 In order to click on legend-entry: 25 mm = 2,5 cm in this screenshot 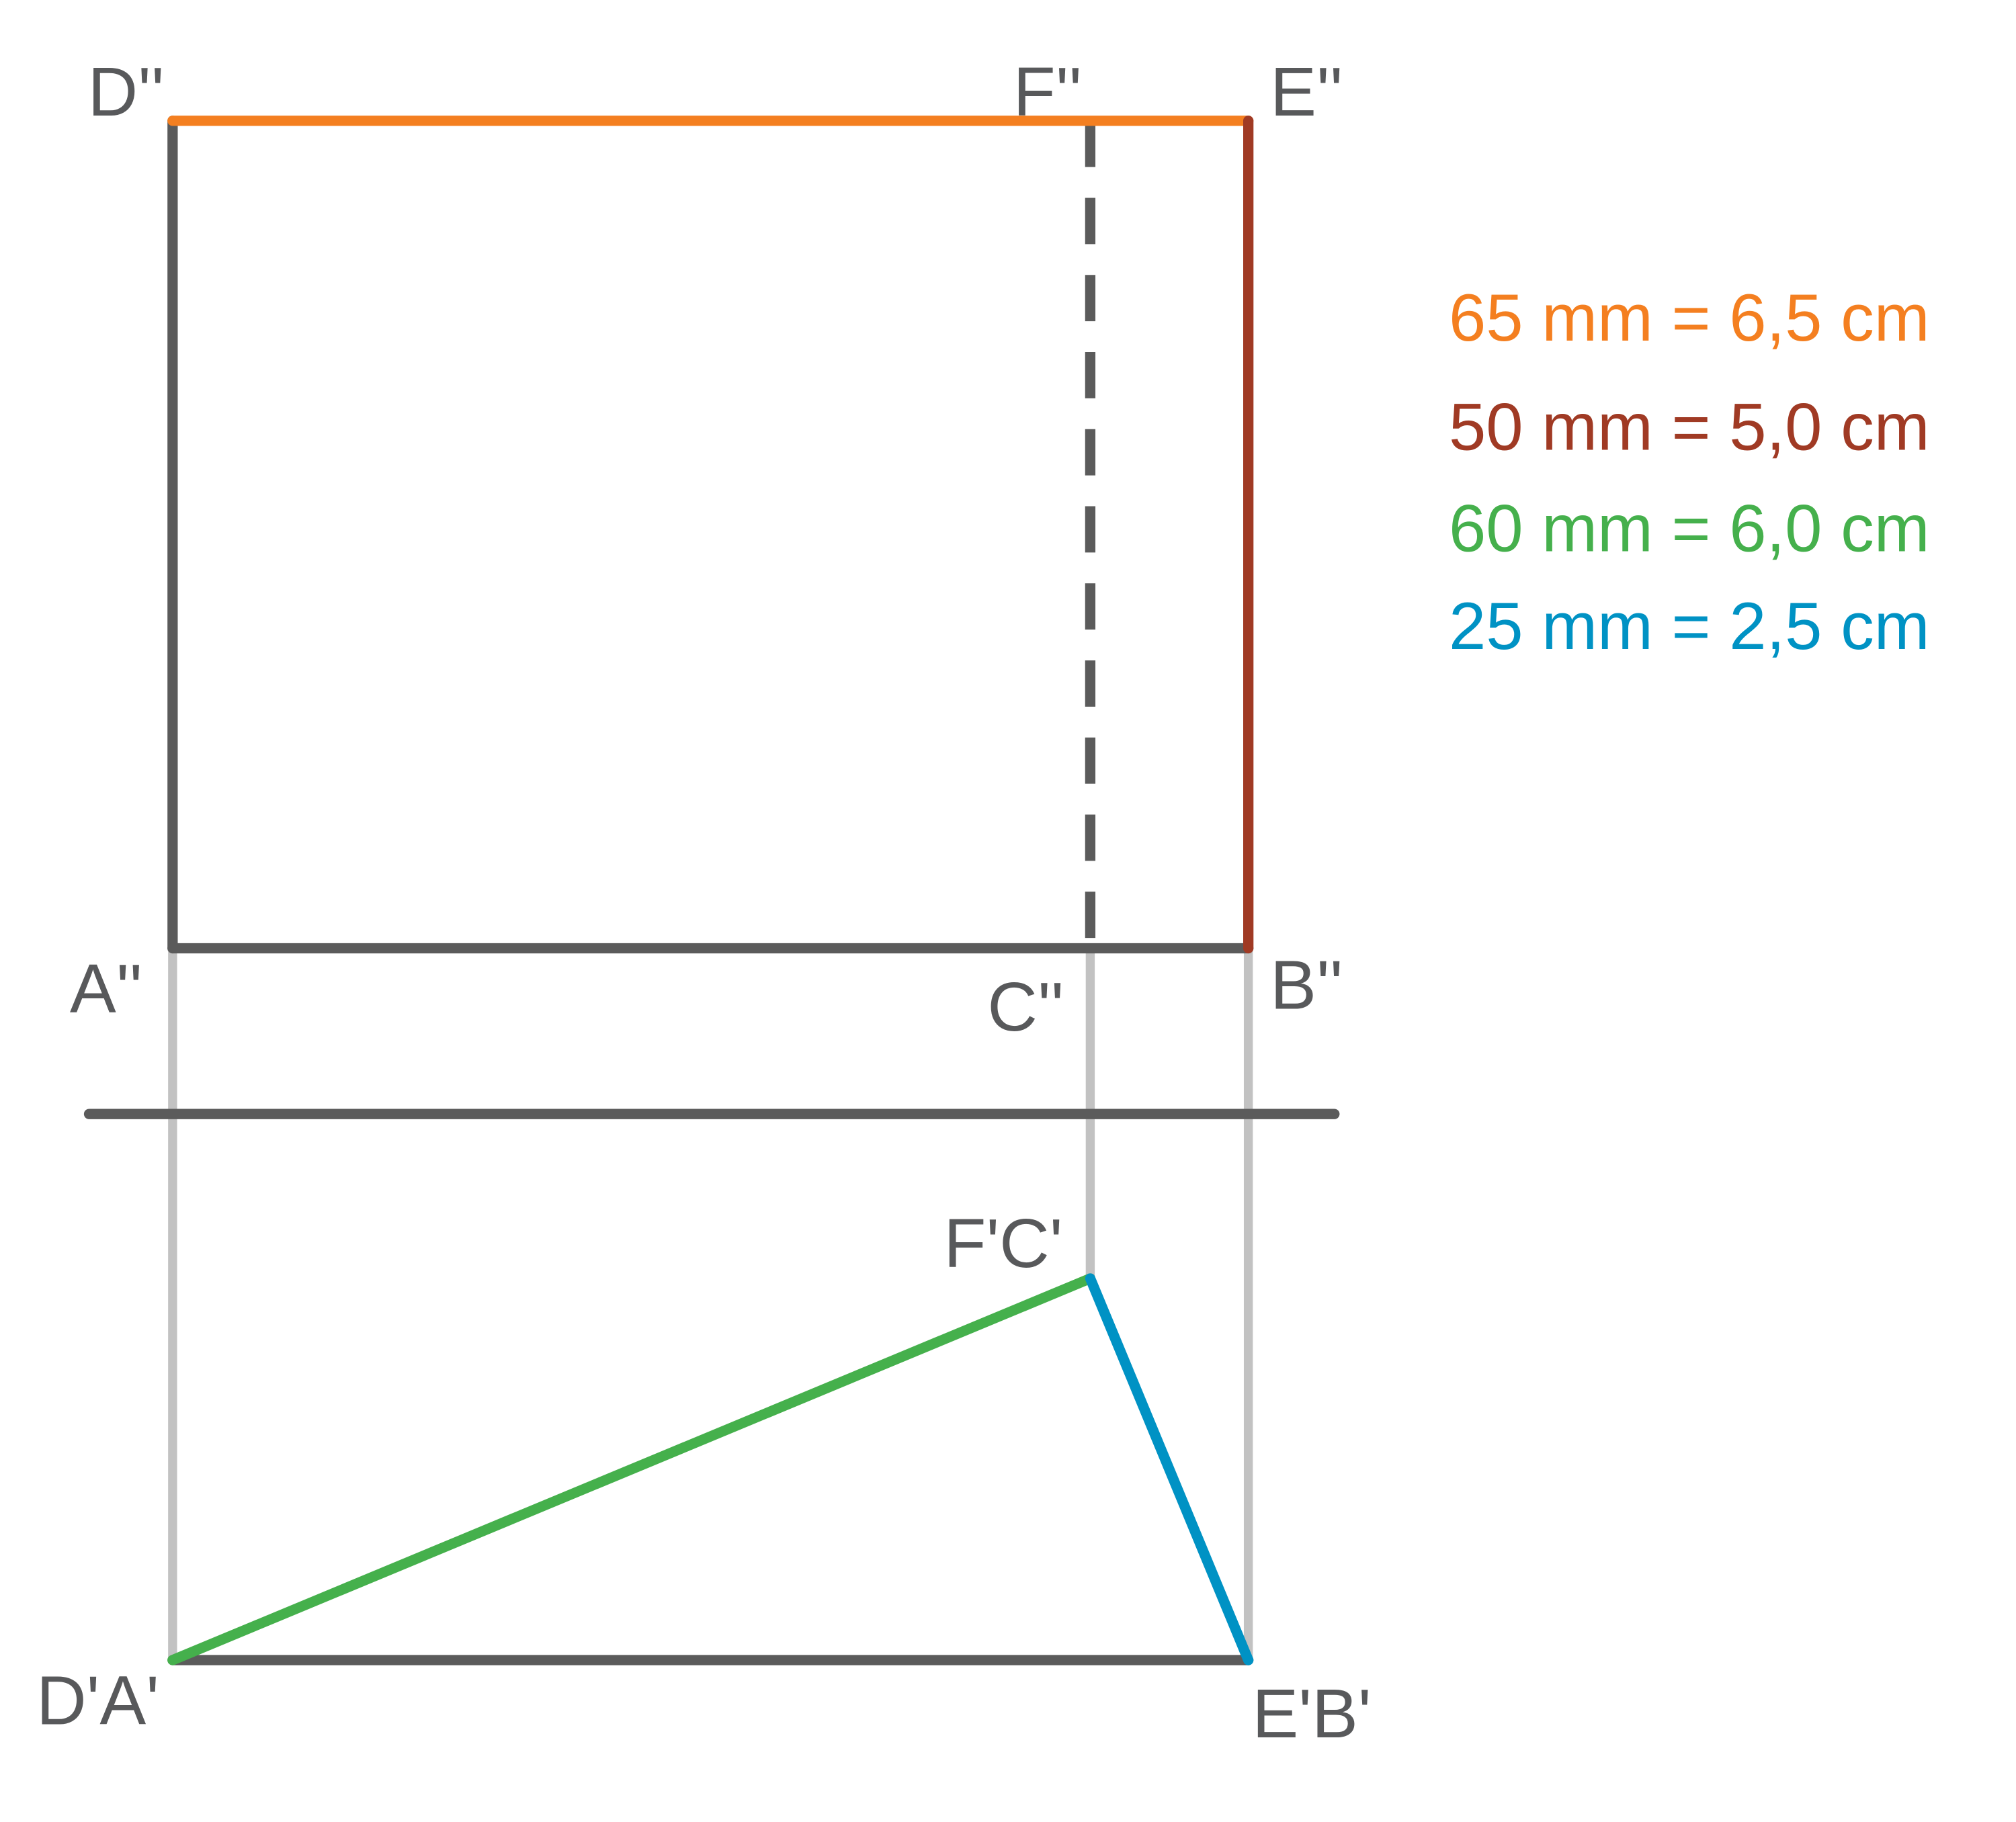, I will do `click(1690, 626)`.